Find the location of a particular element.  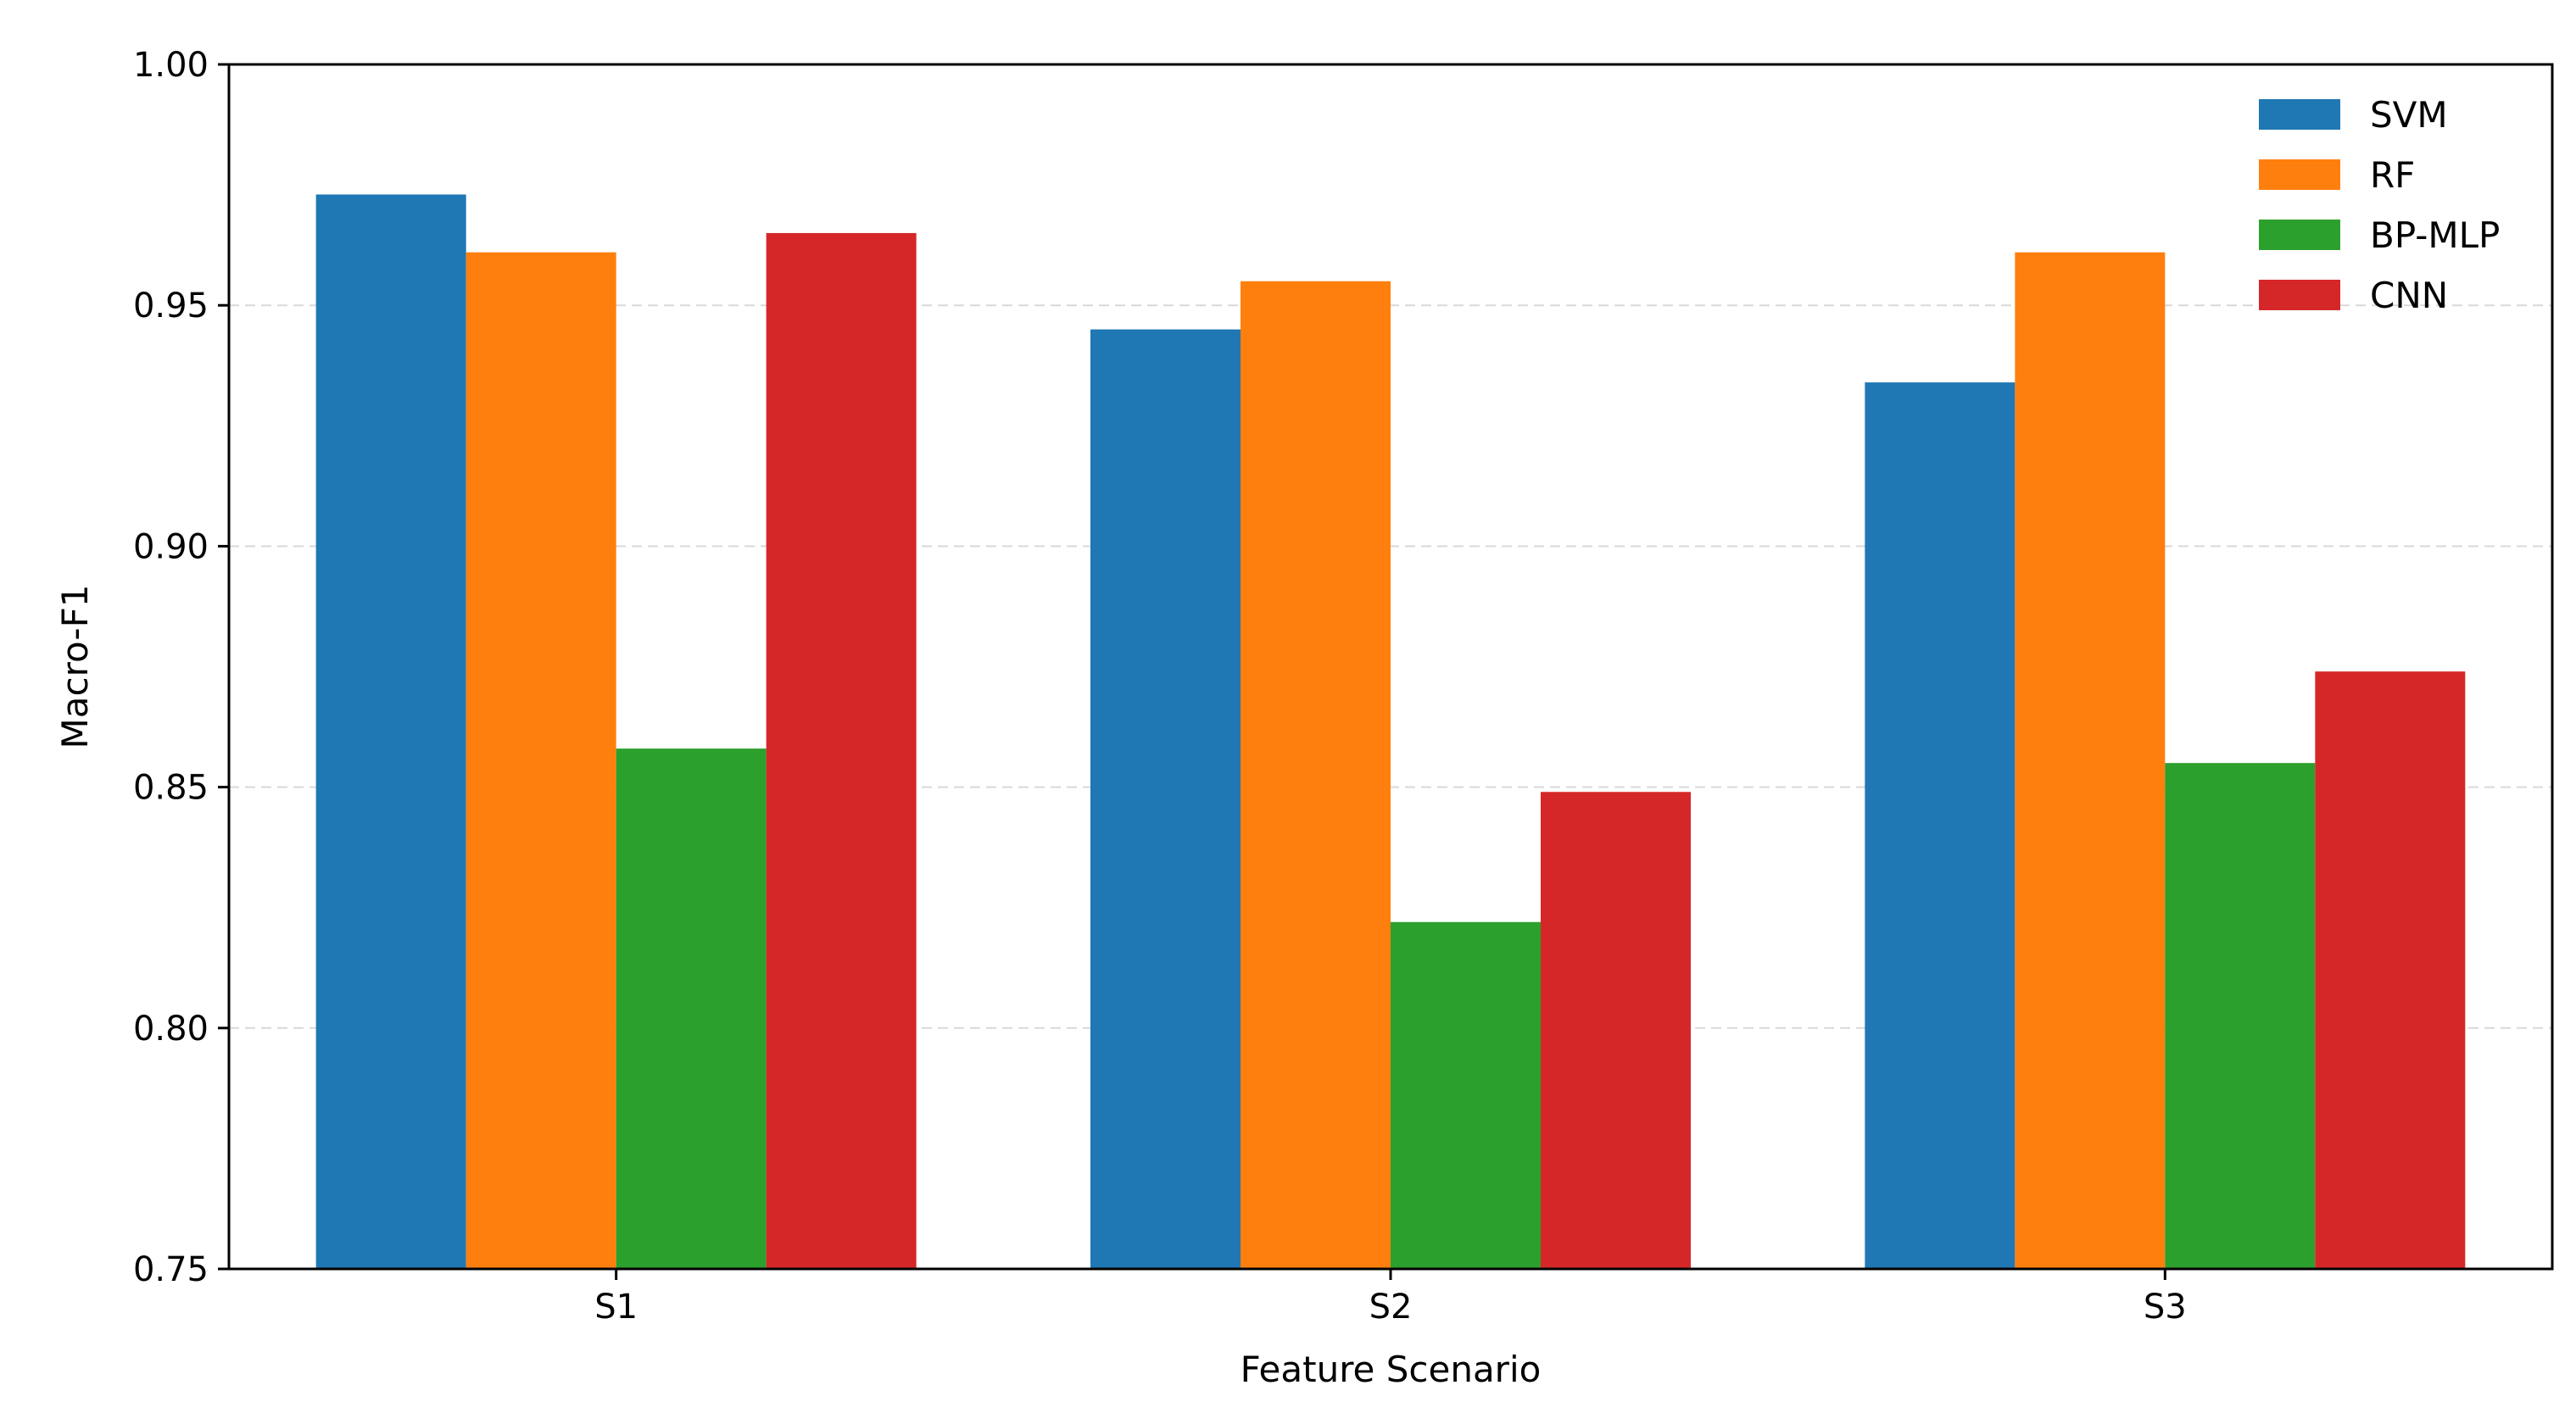

bar-bp-mlp-s3 is located at coordinates (2240, 1016).